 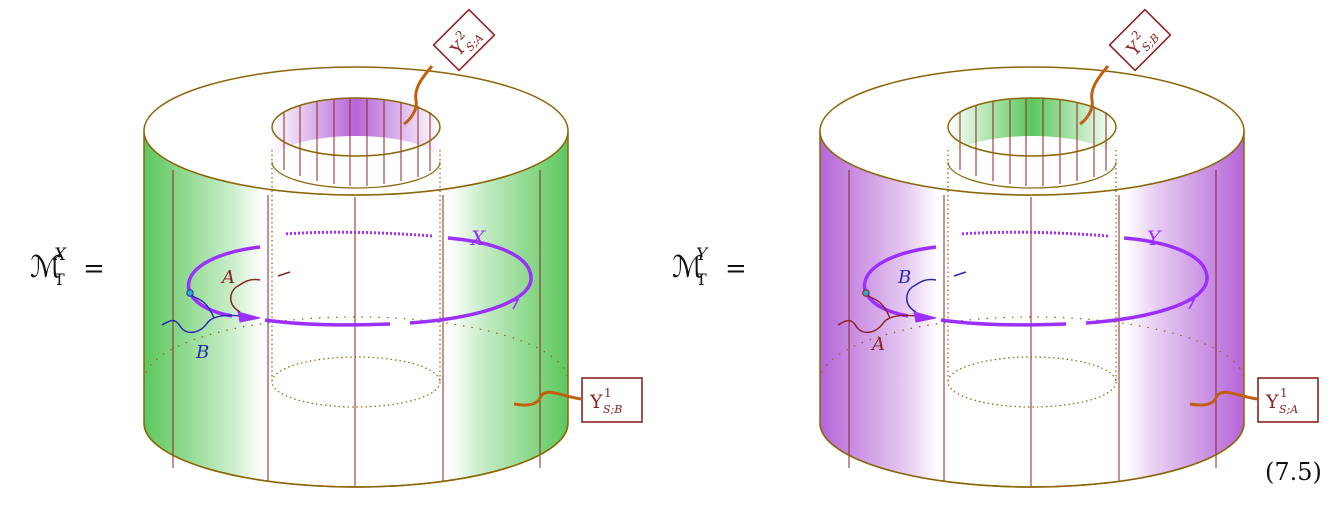 What do you see at coordinates (1140, 40) in the screenshot?
I see `top-label-box: Y 2 S;B` at bounding box center [1140, 40].